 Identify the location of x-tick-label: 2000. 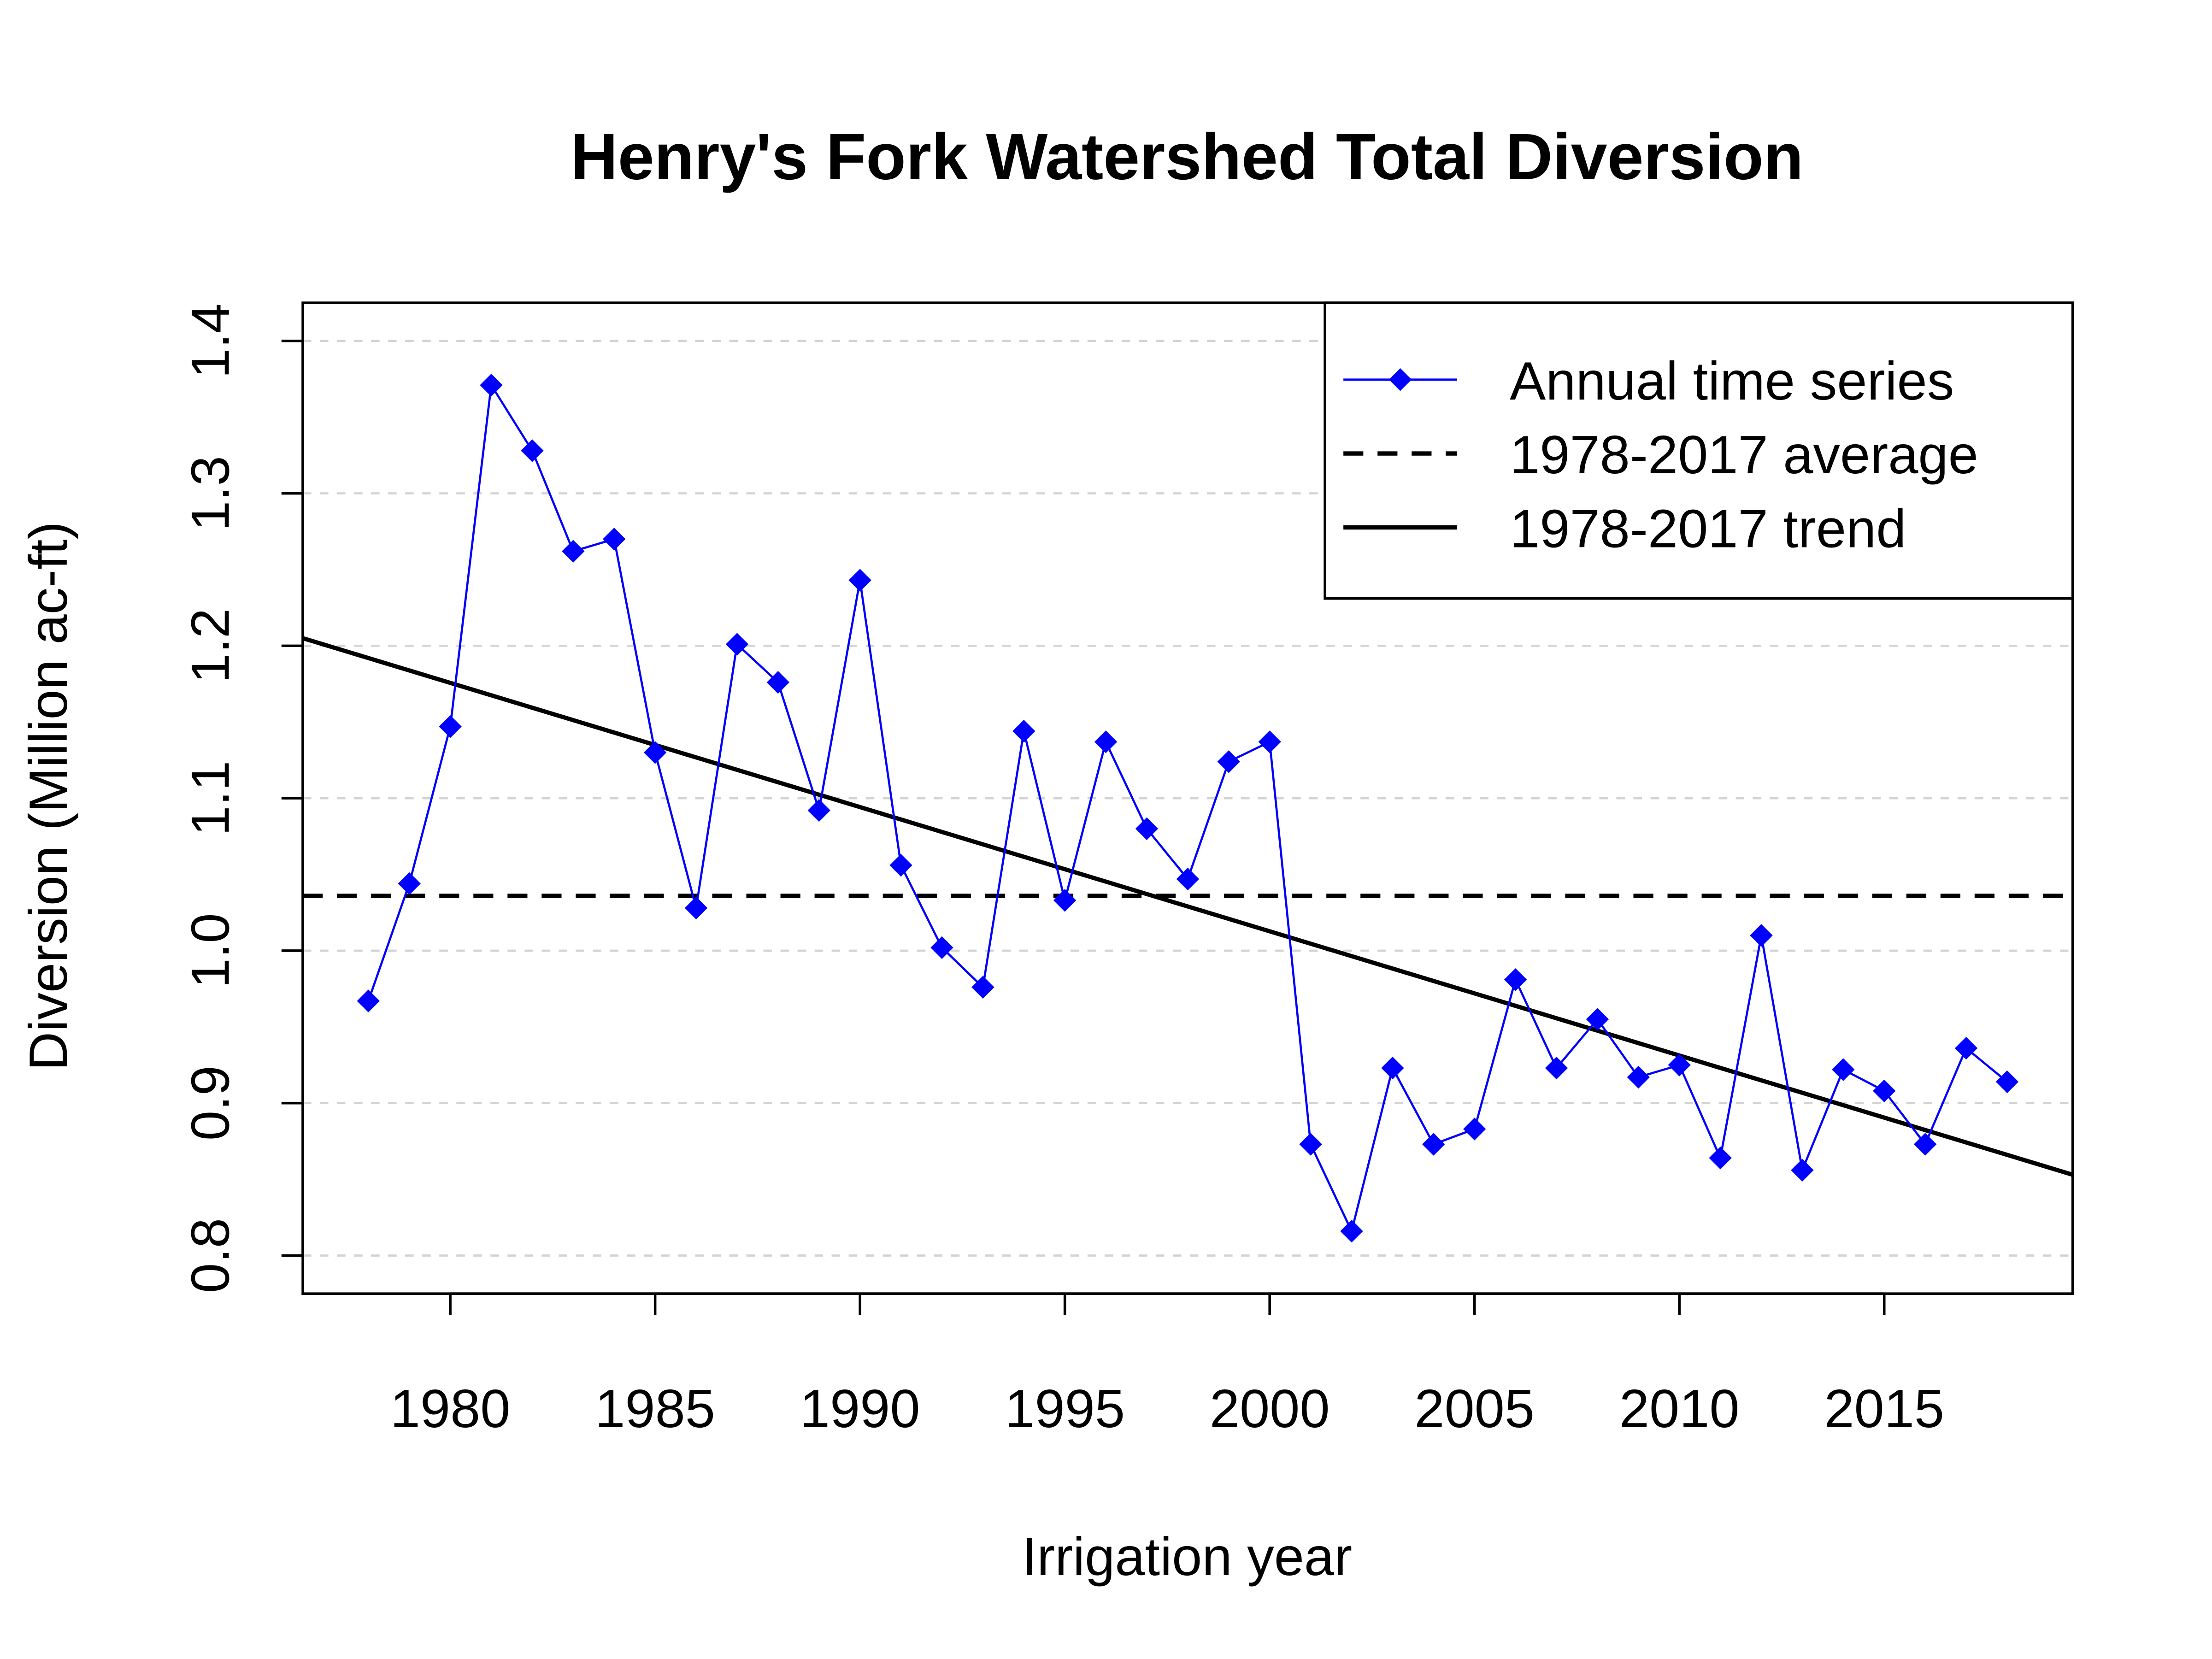
(1270, 1408).